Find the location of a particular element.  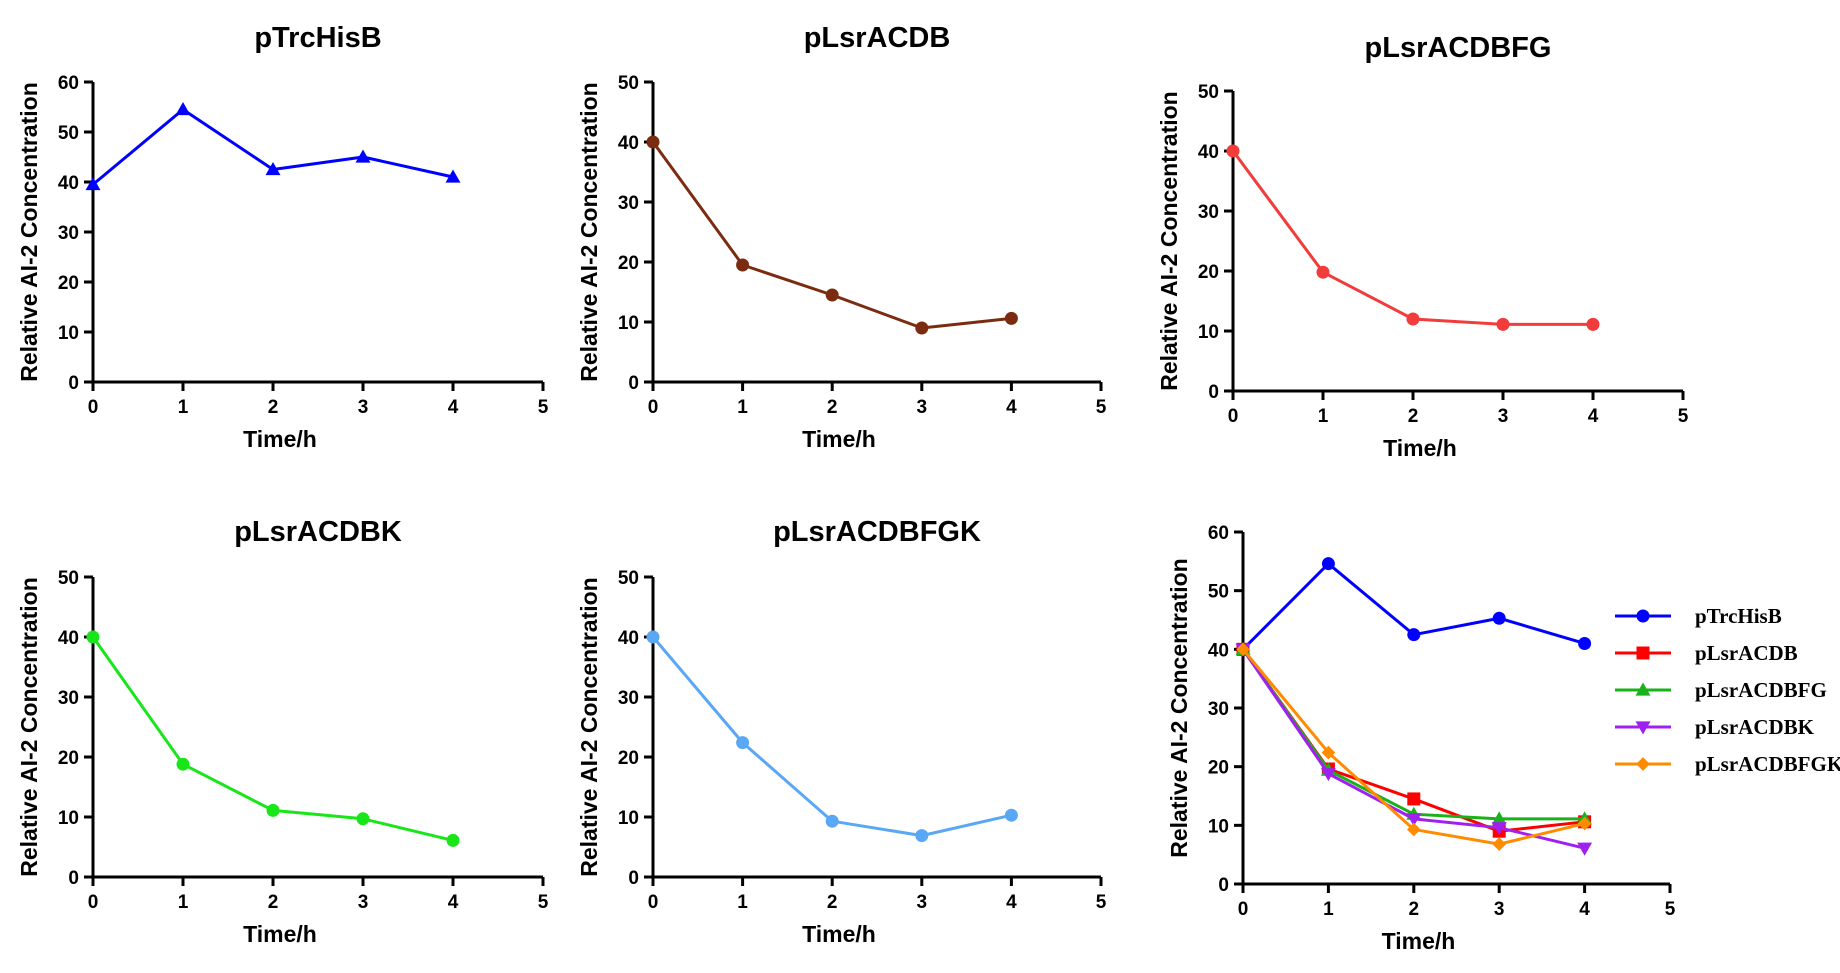

legend-item: pLsrACDBK is located at coordinates (1715, 727).